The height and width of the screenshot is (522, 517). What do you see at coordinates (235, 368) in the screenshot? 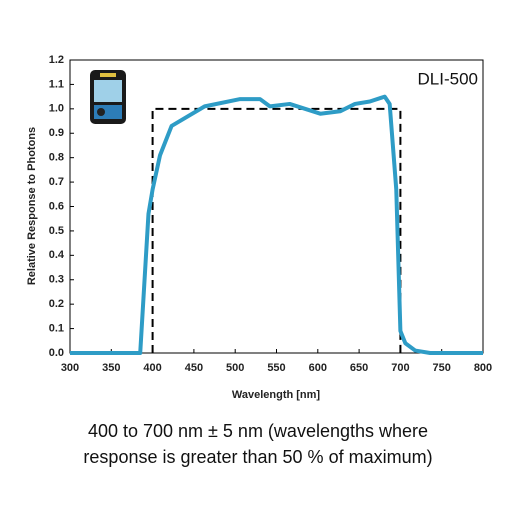
I see `x-tick-label: 500` at bounding box center [235, 368].